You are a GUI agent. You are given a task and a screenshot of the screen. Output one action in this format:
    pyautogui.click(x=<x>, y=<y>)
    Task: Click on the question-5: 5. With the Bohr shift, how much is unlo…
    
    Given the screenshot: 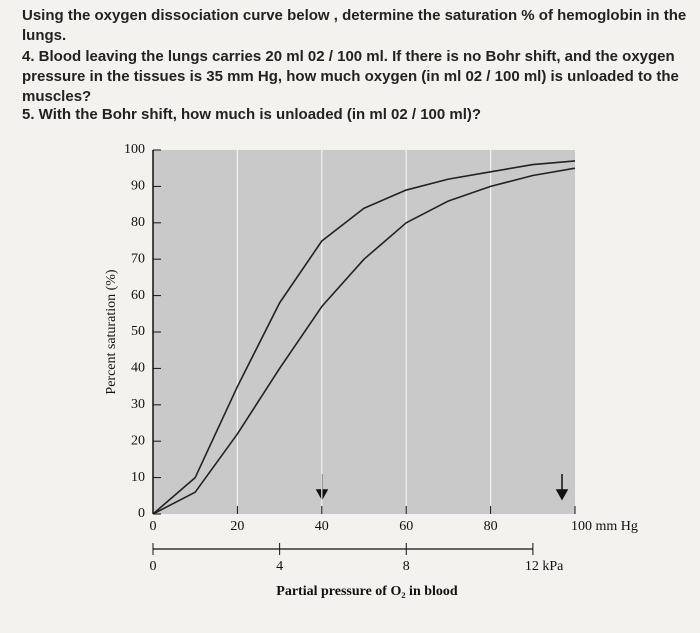 What is the action you would take?
    pyautogui.click(x=252, y=114)
    